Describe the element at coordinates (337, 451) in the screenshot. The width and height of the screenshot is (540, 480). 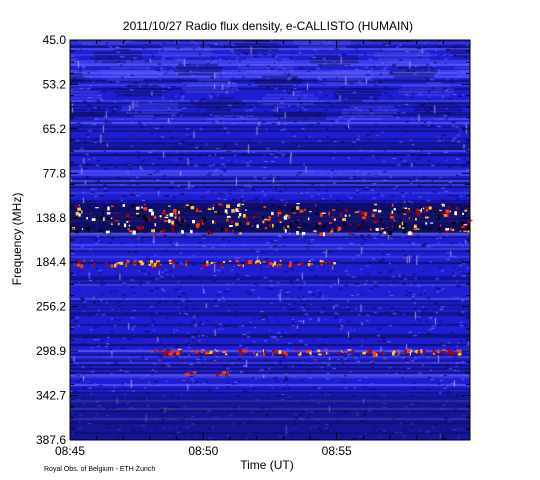
I see `x-tick-label: 08:55` at that location.